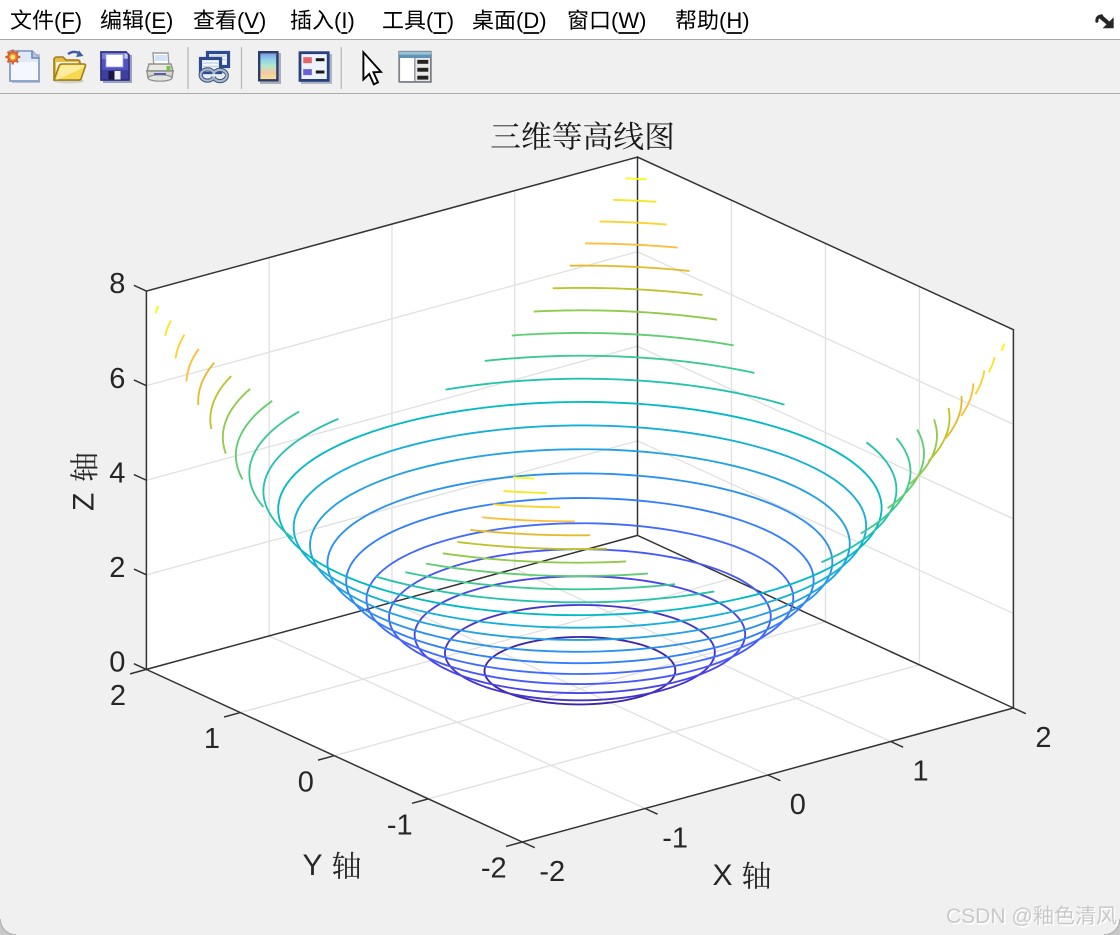 This screenshot has width=1120, height=935. Describe the element at coordinates (628, 20) in the screenshot. I see `svg-text: (W)` at that location.